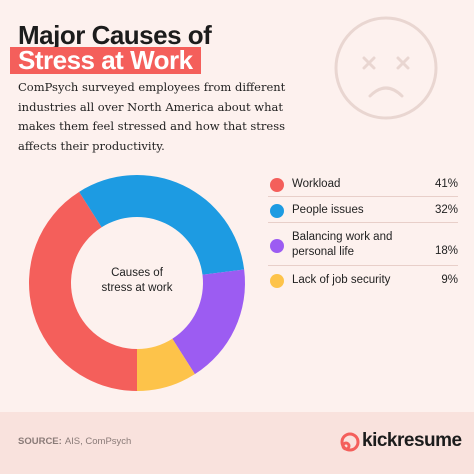  What do you see at coordinates (237, 443) in the screenshot?
I see `footer` at bounding box center [237, 443].